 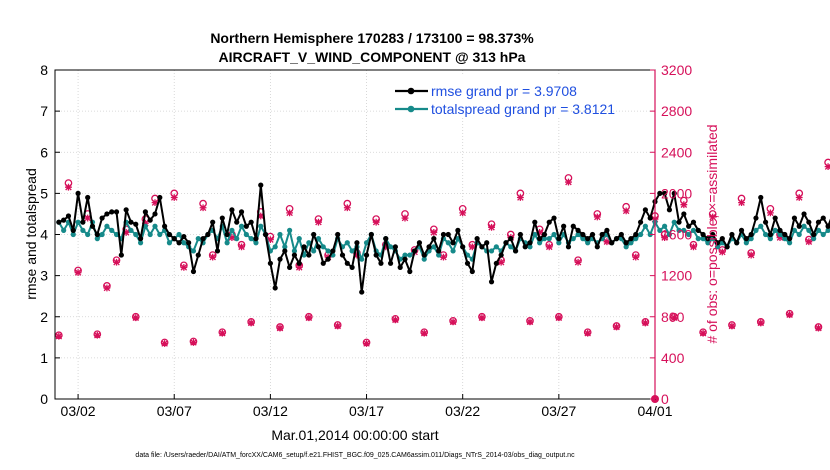 What do you see at coordinates (44, 111) in the screenshot?
I see `y-left-tick-label: 7` at bounding box center [44, 111].